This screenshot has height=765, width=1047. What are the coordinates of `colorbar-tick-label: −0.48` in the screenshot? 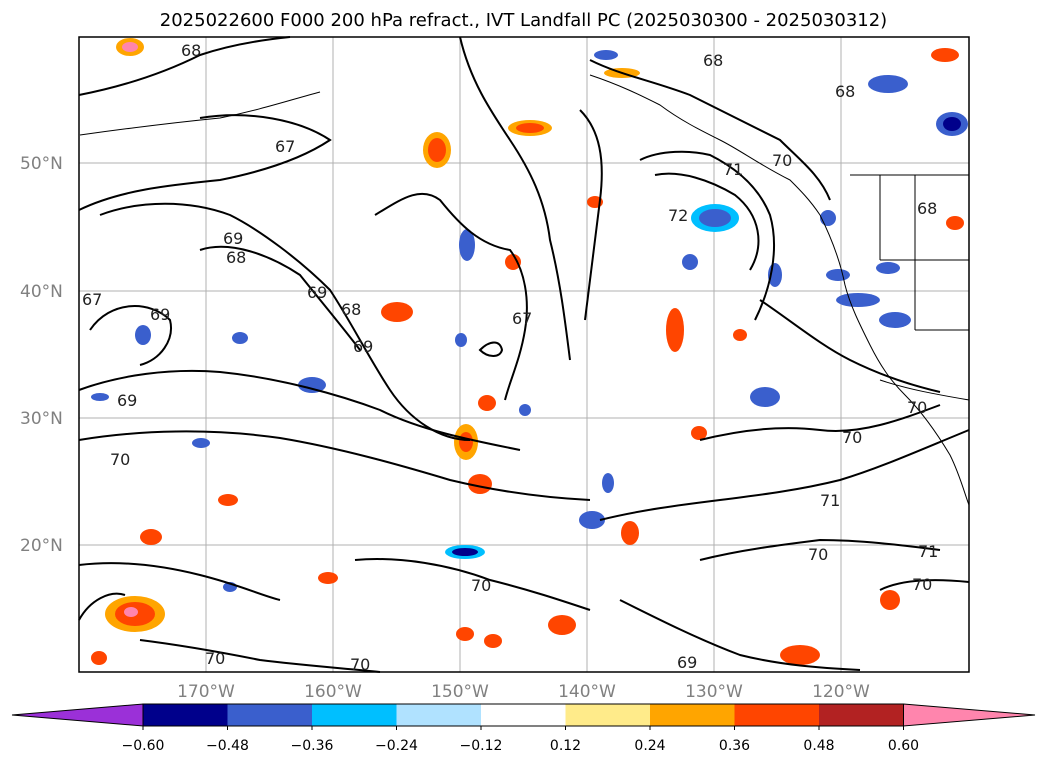 It's located at (227, 746).